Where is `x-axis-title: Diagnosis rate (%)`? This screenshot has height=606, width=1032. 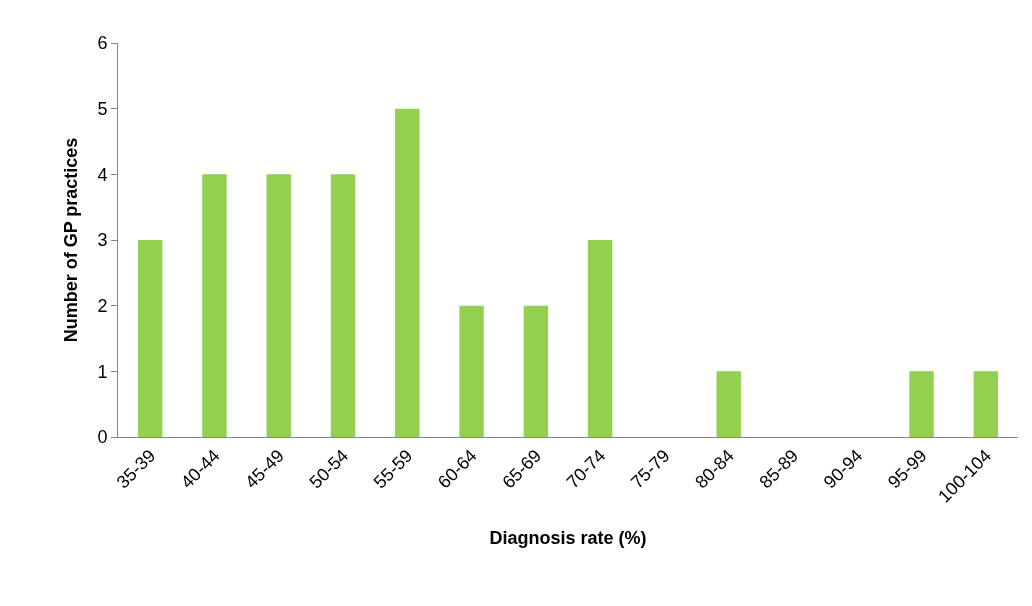 x-axis-title: Diagnosis rate (%) is located at coordinates (568, 537).